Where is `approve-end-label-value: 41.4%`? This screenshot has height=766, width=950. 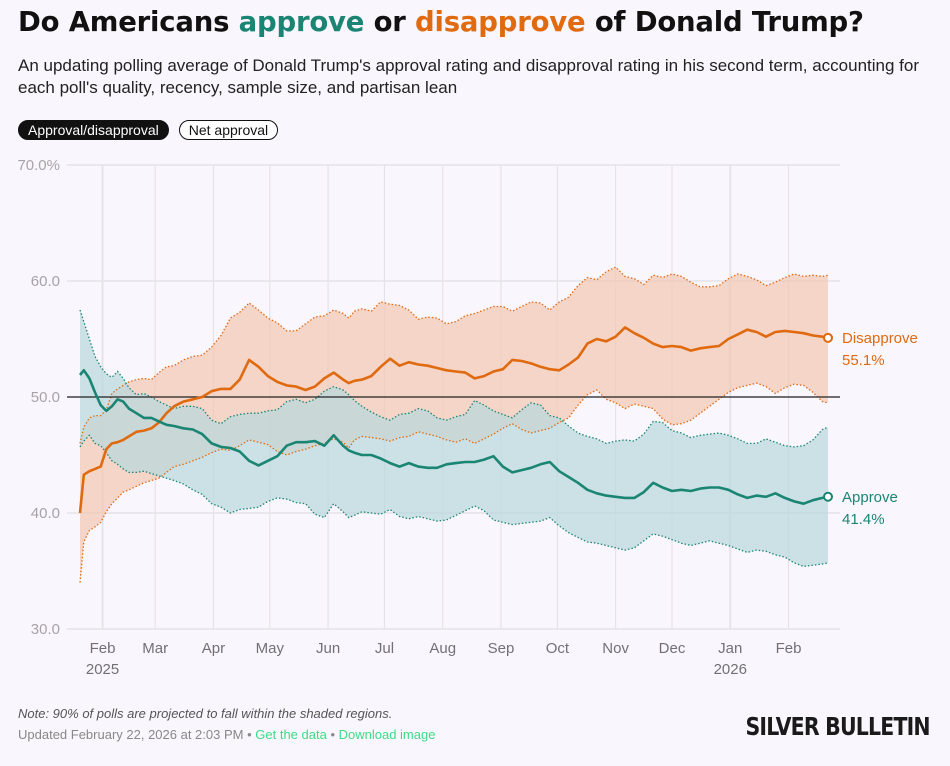
approve-end-label-value: 41.4% is located at coordinates (863, 519).